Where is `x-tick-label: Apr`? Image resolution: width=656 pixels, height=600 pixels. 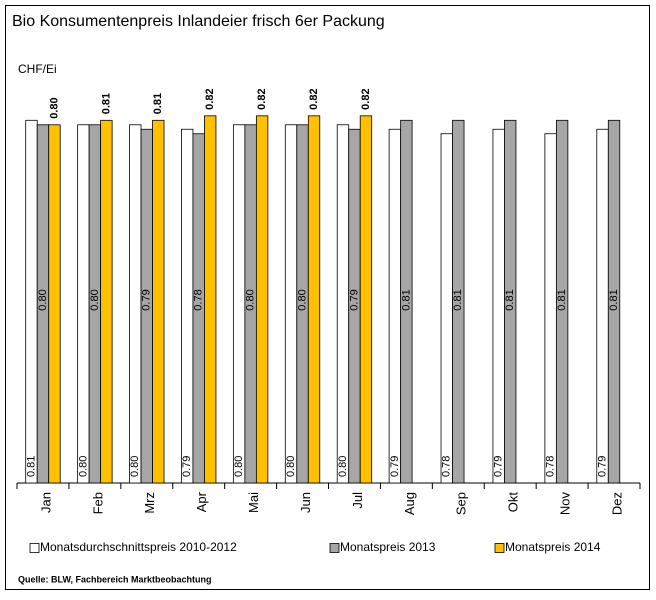 x-tick-label: Apr is located at coordinates (201, 501).